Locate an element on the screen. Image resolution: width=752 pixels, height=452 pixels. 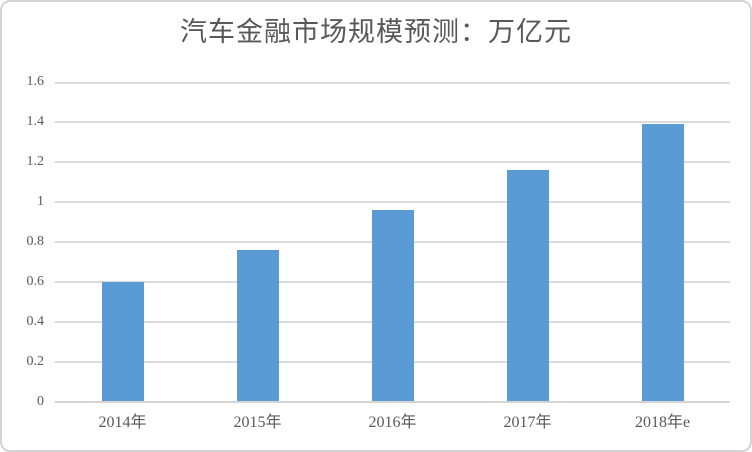
chart-title: 汽车金融市场规模预测：万亿元 is located at coordinates (376, 32).